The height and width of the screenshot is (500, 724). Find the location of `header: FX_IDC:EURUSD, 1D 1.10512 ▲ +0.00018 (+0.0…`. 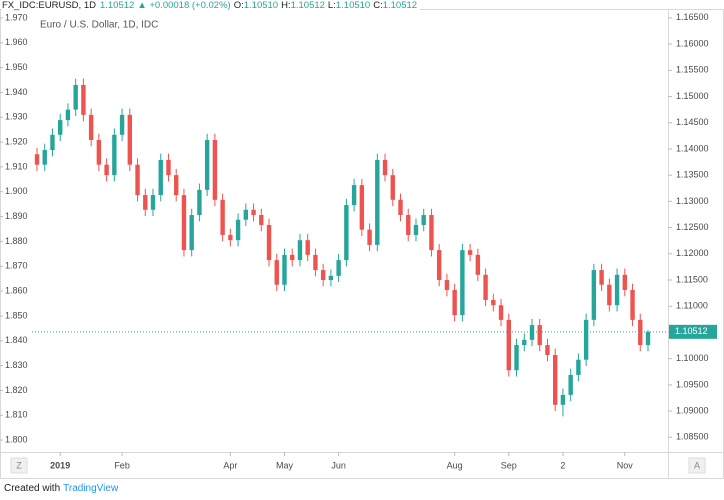

header: FX_IDC:EURUSD, 1D 1.10512 ▲ +0.00018 (+0.0… is located at coordinates (211, 6).